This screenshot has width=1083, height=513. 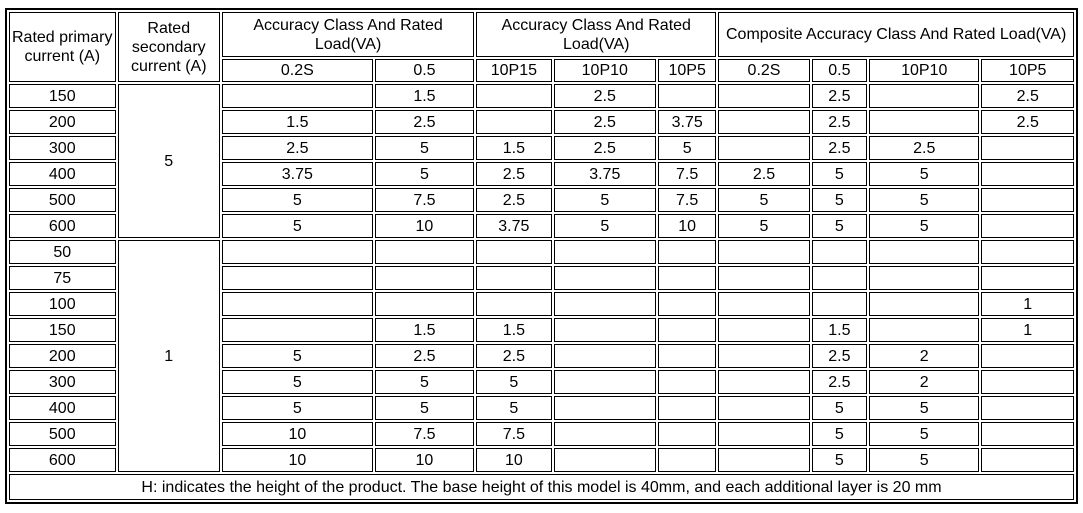 What do you see at coordinates (596, 34) in the screenshot?
I see `header-group-accuracy-2: Accuracy Class And Rated Load(VA)` at bounding box center [596, 34].